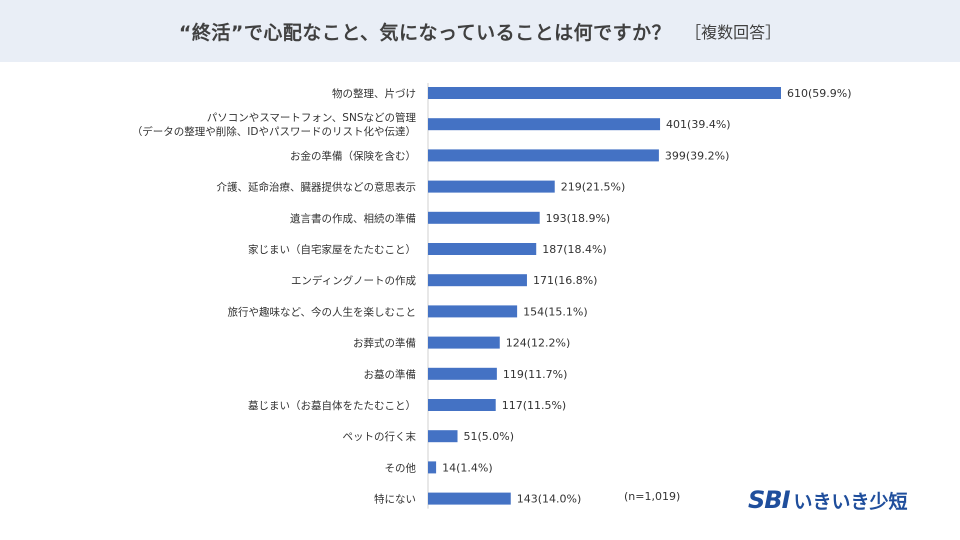 This screenshot has width=960, height=540. I want to click on data-label: 610(59.9%), so click(819, 93).